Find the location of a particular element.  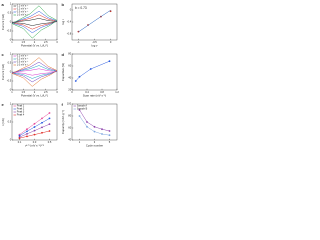

panel-label: c is located at coordinates (3, 54).